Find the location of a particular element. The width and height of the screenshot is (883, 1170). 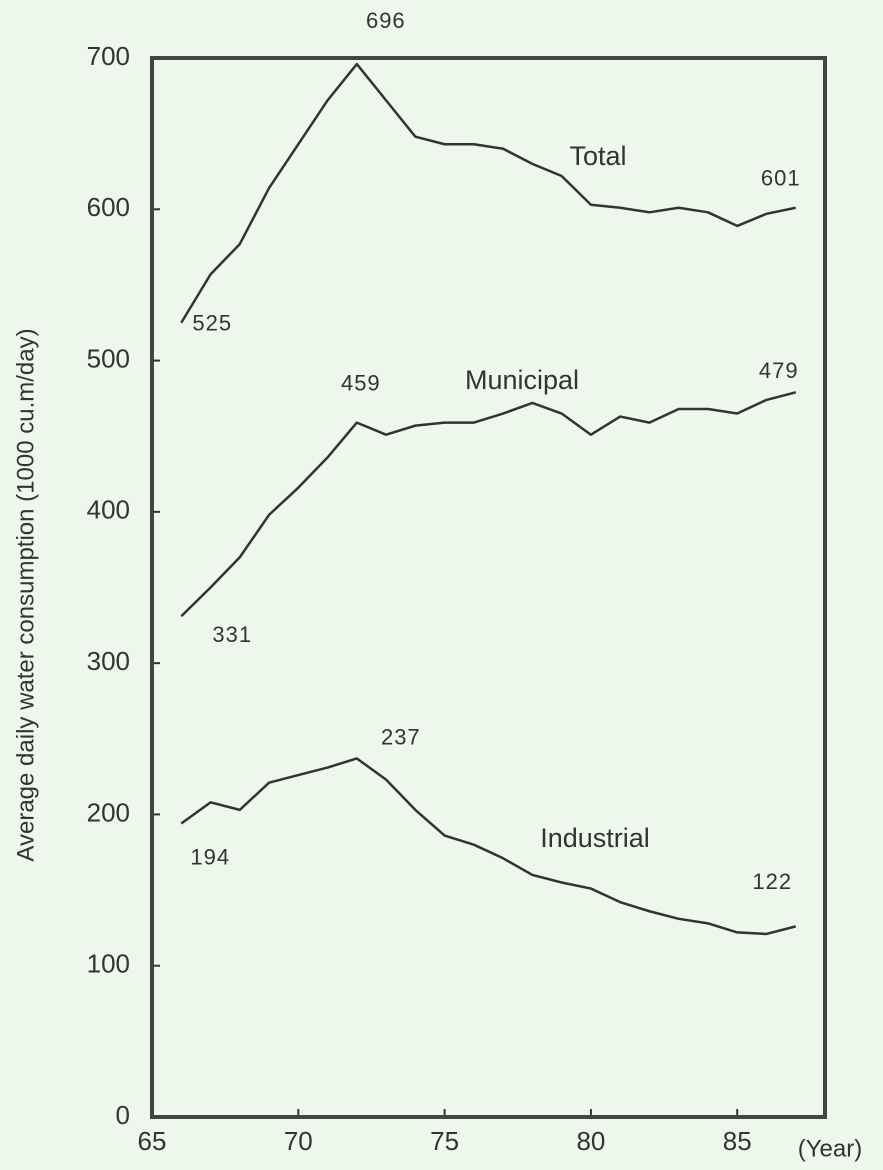

x-tick-label: 85 is located at coordinates (737, 1141).